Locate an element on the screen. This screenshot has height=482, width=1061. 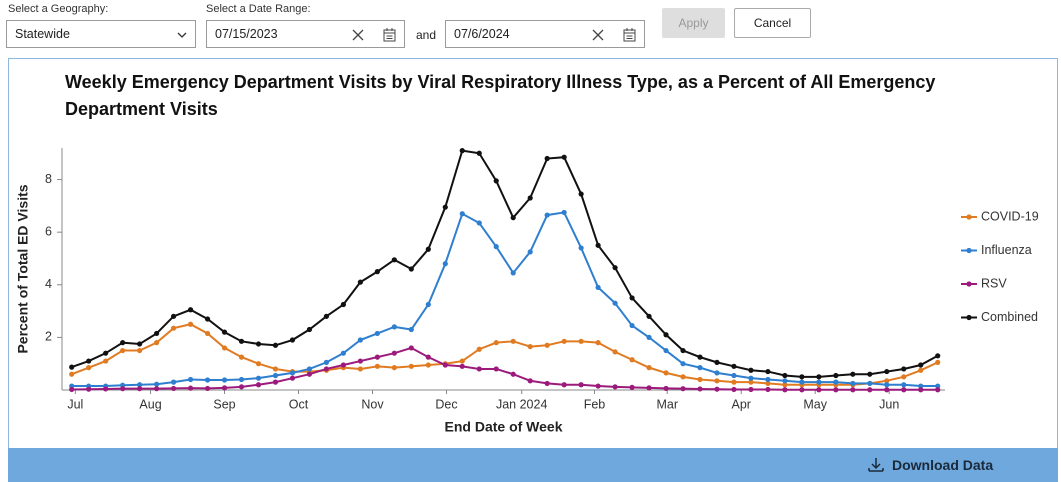
end-date-input: 07/6/2024 is located at coordinates (545, 34).